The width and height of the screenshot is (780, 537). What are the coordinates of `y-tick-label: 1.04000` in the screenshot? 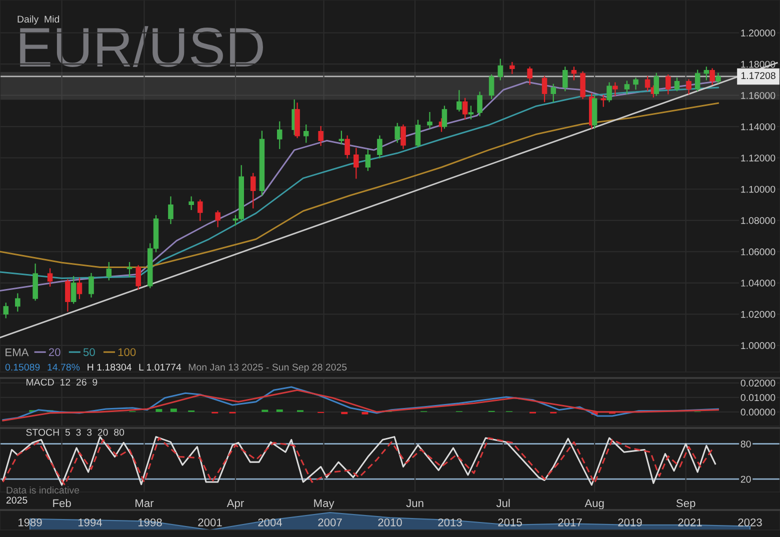 It's located at (758, 283).